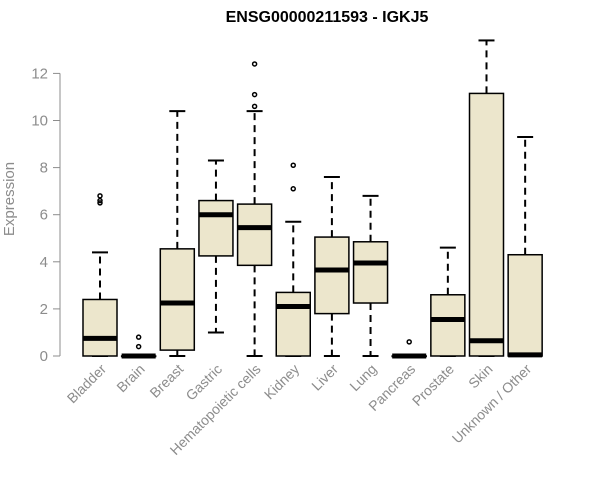 Image resolution: width=600 pixels, height=500 pixels. What do you see at coordinates (324, 377) in the screenshot?
I see `x-tick-label: Liver` at bounding box center [324, 377].